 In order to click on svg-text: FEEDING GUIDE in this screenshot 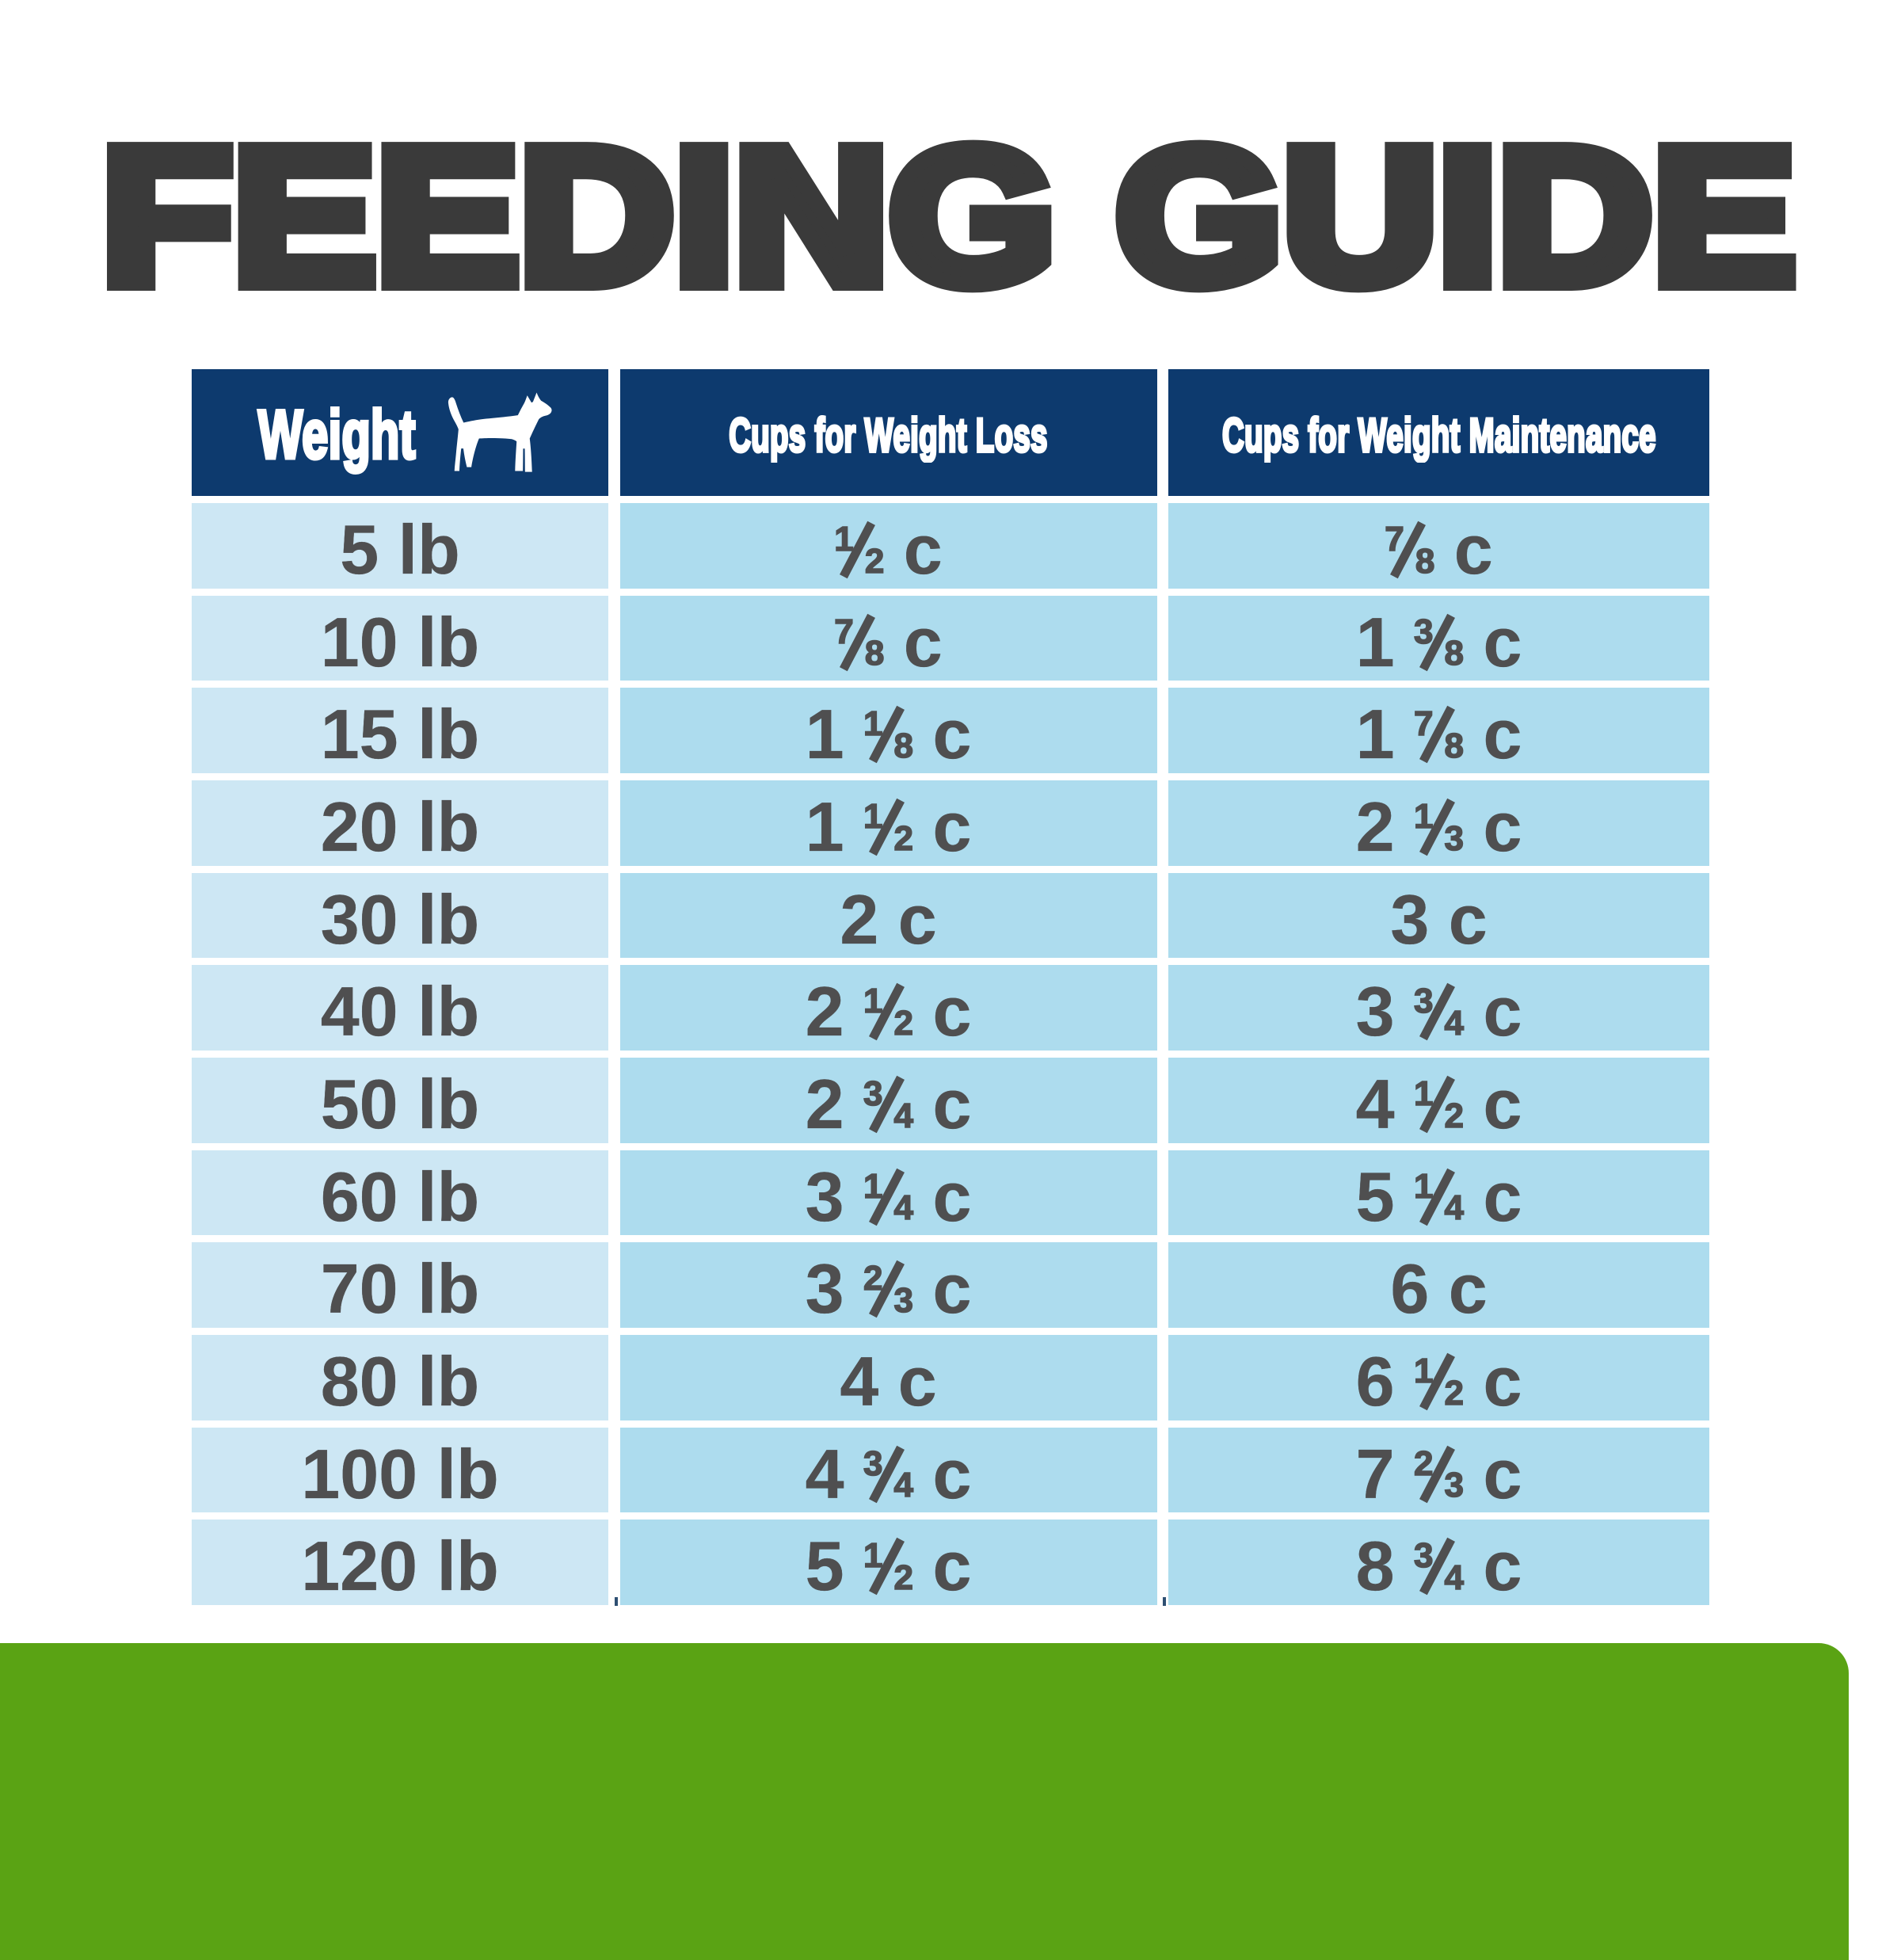, I will do `click(948, 216)`.